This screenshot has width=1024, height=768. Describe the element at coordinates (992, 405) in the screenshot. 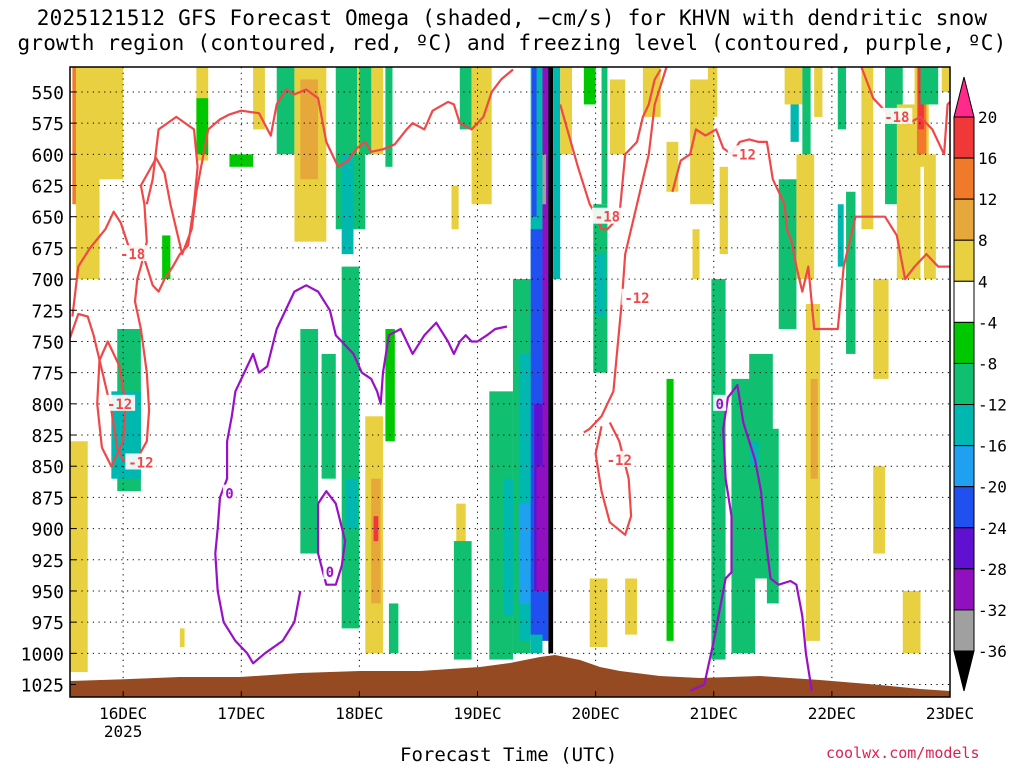

I see `colorbar-label: -12` at that location.